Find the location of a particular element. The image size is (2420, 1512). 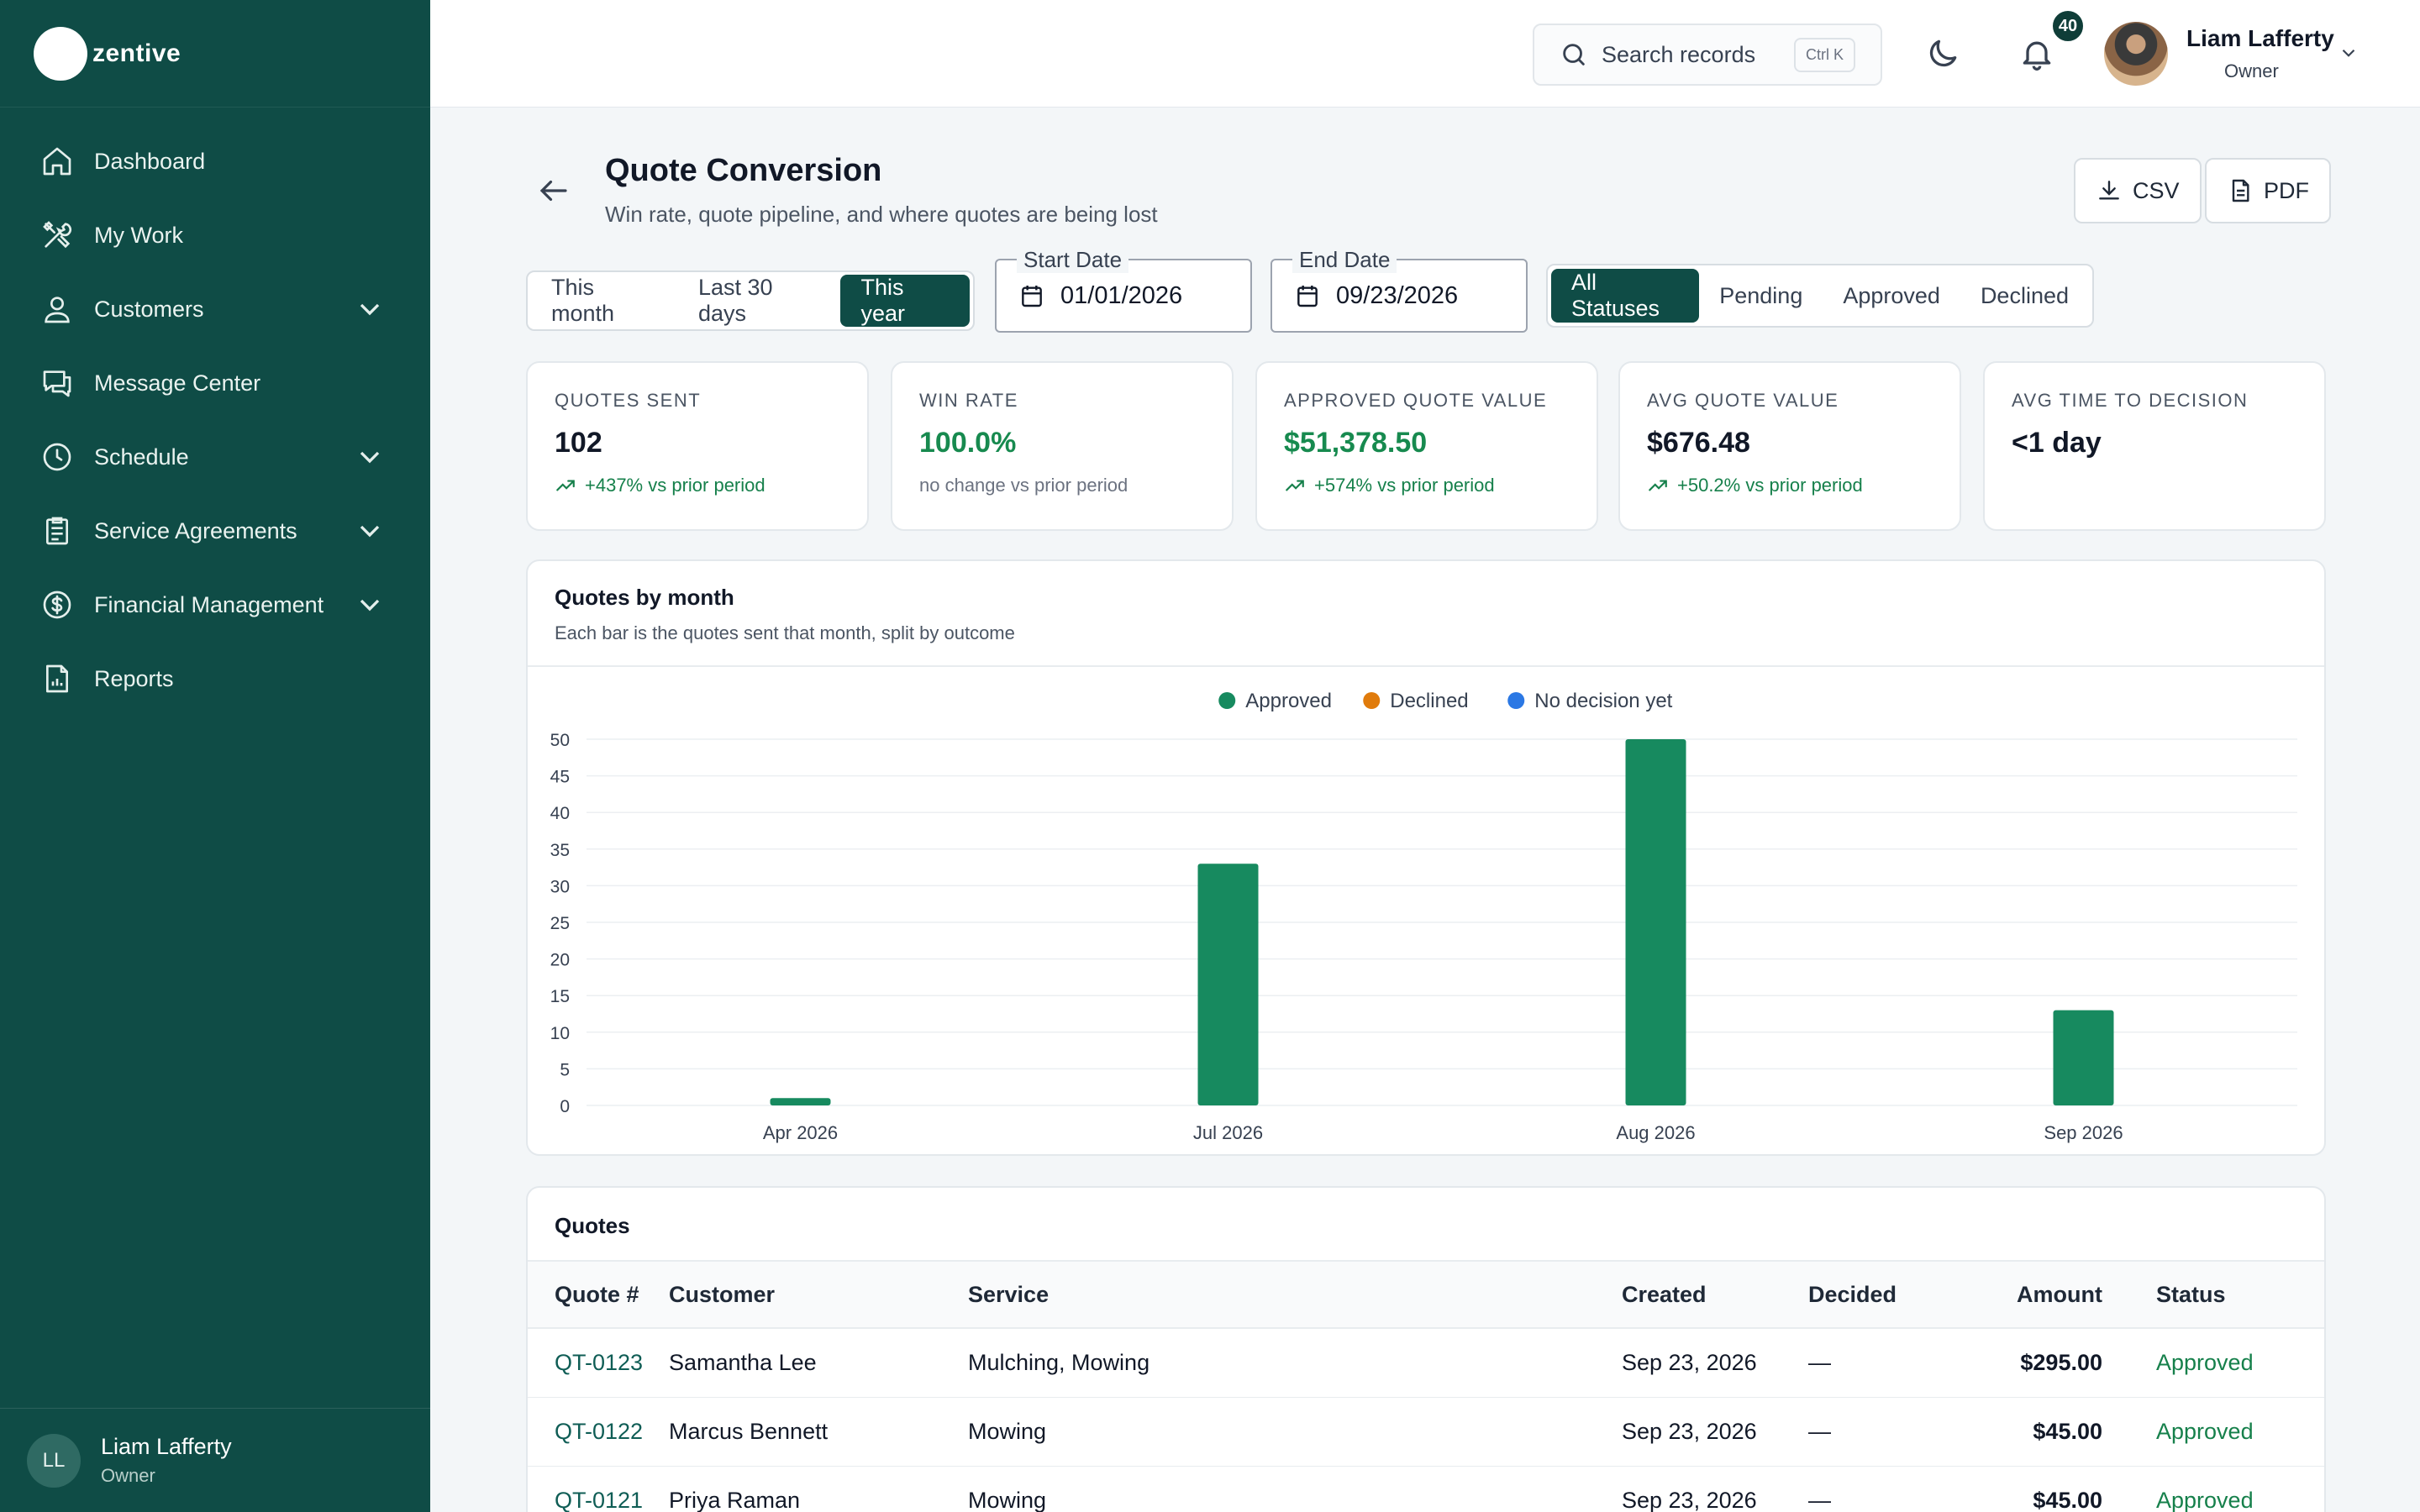

document-icon is located at coordinates (2240, 190).